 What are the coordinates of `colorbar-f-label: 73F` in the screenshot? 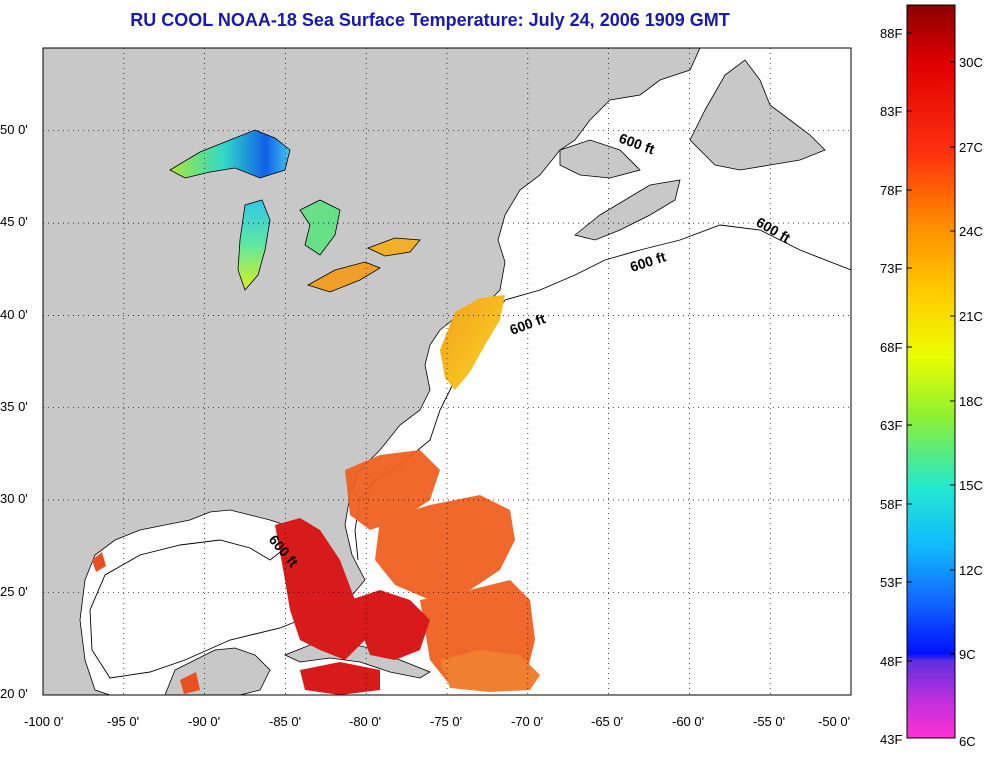 It's located at (891, 268).